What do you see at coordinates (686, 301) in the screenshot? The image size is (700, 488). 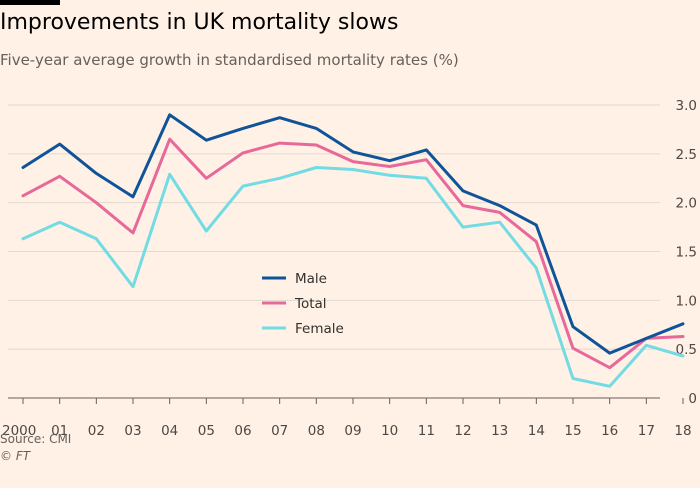 I see `y-tick-label: 1.0` at bounding box center [686, 301].